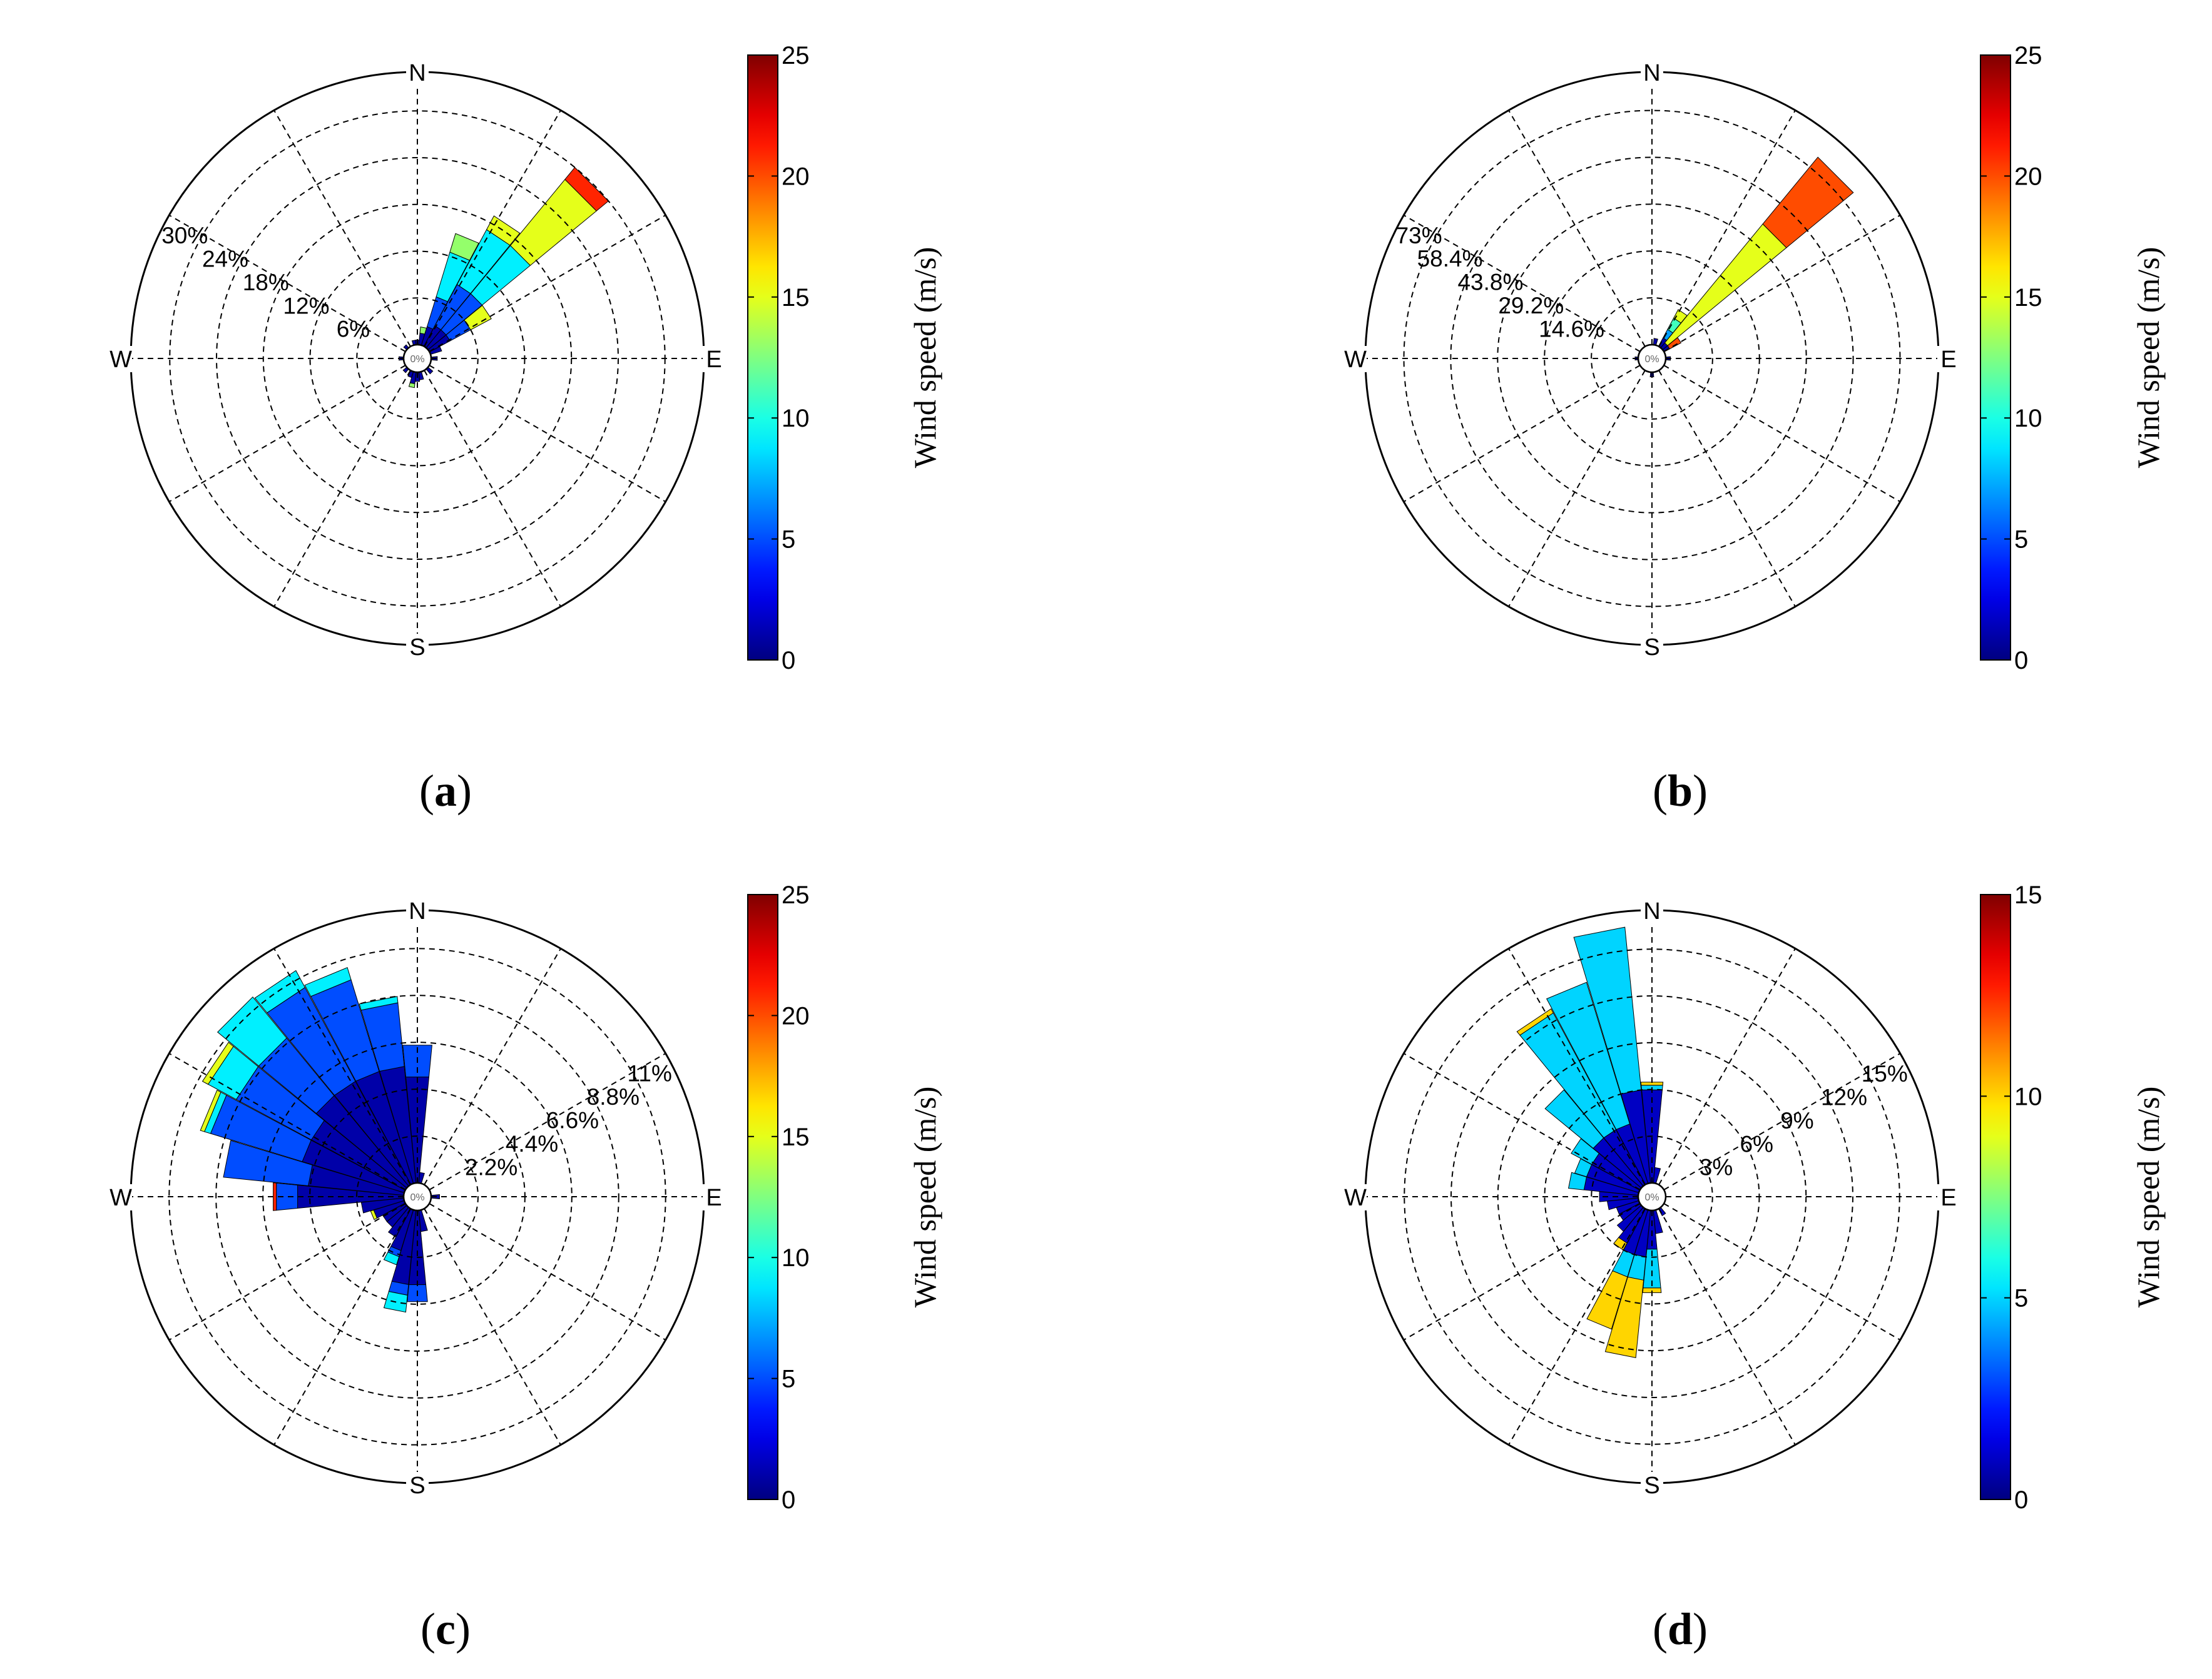  I want to click on ring-label-4: 8.8%, so click(613, 1097).